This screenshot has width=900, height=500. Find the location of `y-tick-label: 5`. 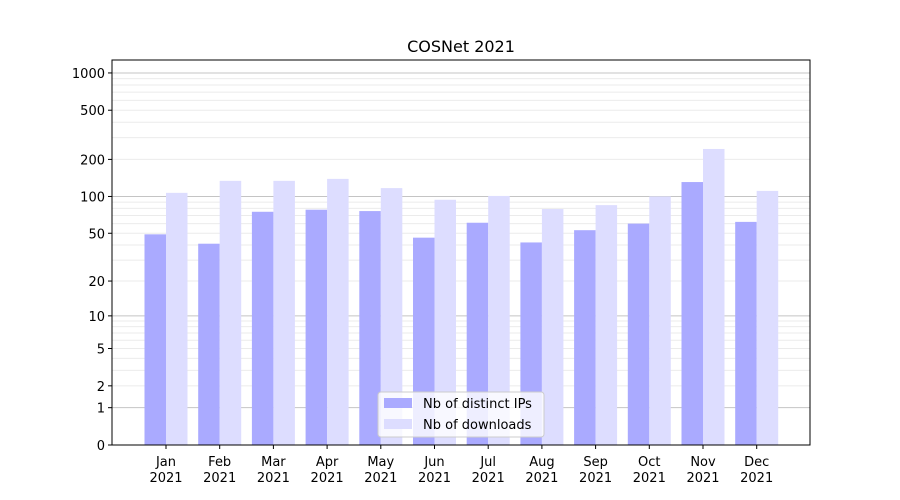

y-tick-label: 5 is located at coordinates (101, 350).